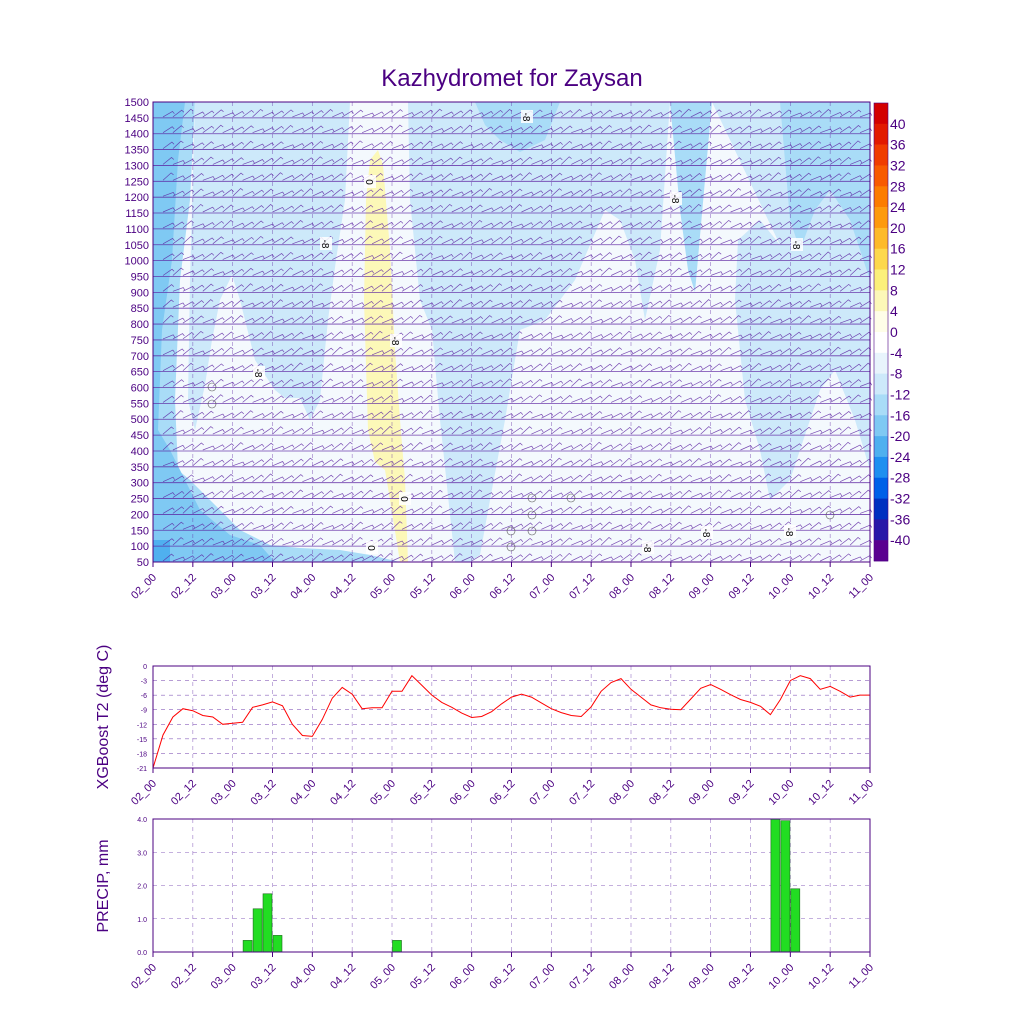  What do you see at coordinates (896, 374) in the screenshot?
I see `colorbar-label: -8` at bounding box center [896, 374].